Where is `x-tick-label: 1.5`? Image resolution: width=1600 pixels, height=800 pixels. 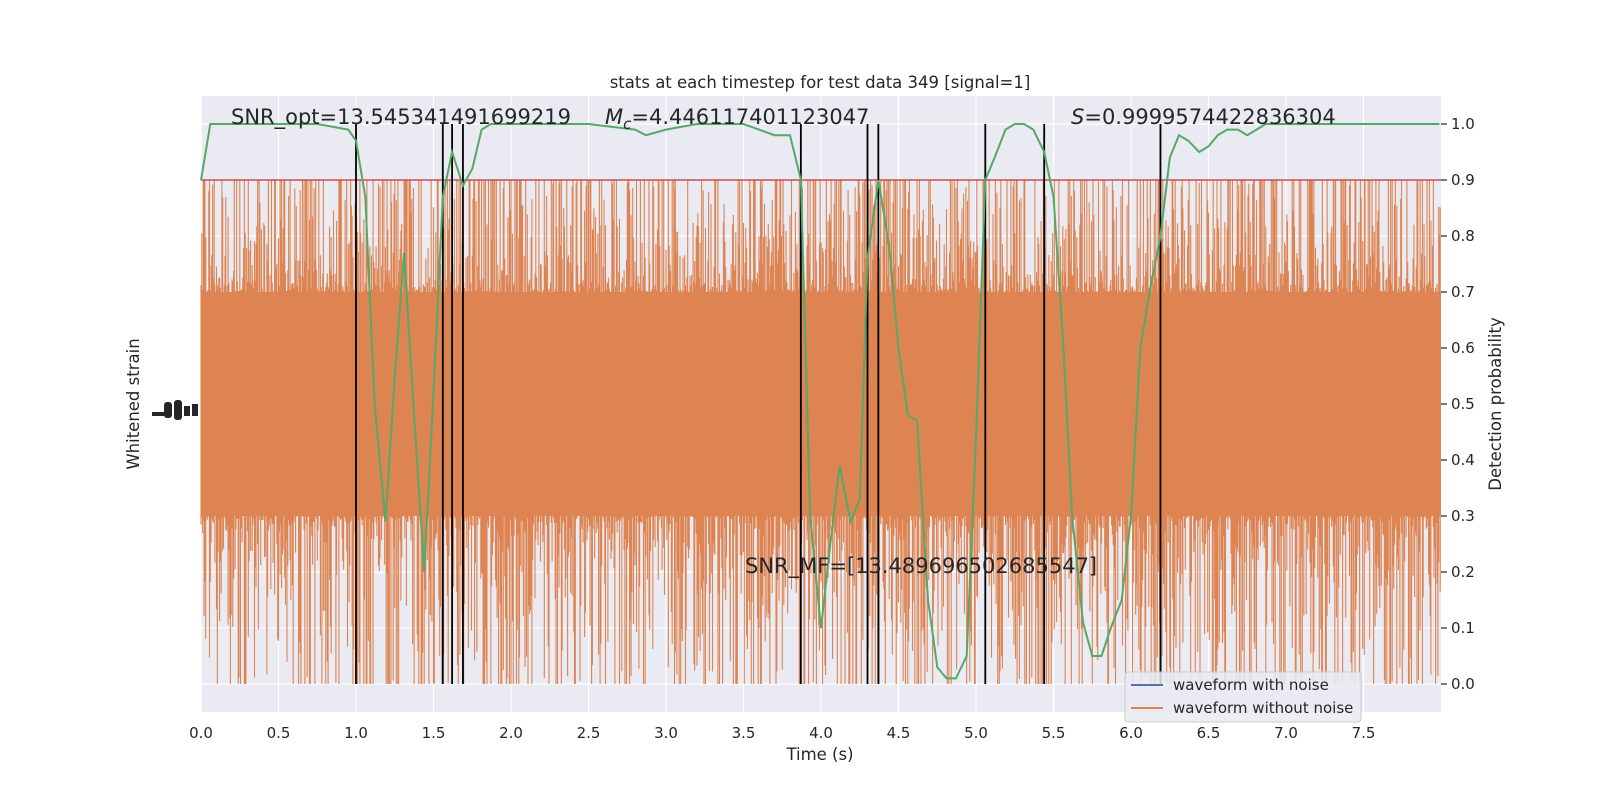 x-tick-label: 1.5 is located at coordinates (434, 733).